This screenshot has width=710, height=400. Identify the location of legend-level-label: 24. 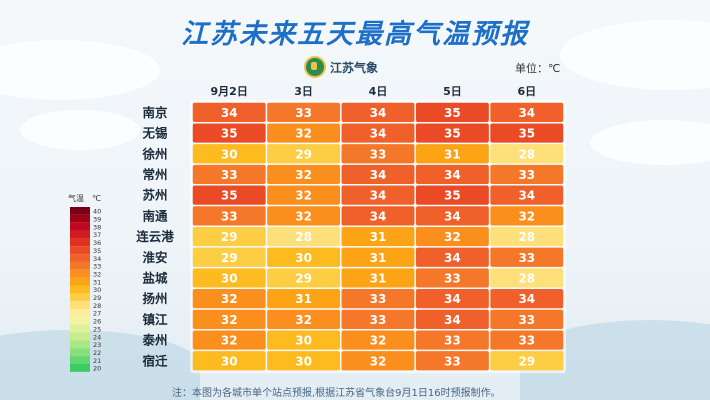
(97, 337).